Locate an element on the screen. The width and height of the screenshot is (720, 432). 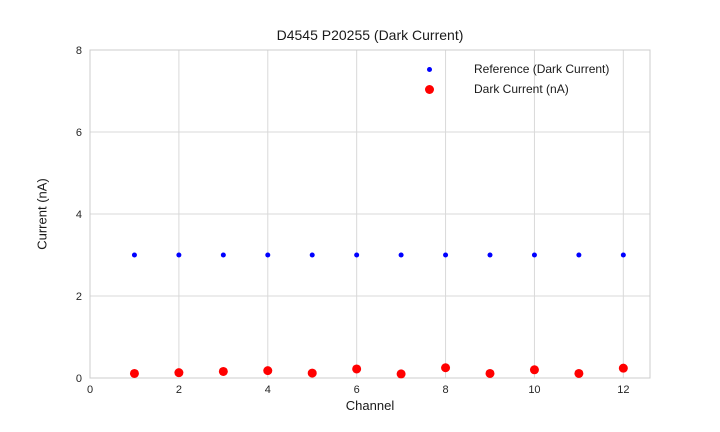
x-tick-label: 8 is located at coordinates (445, 390).